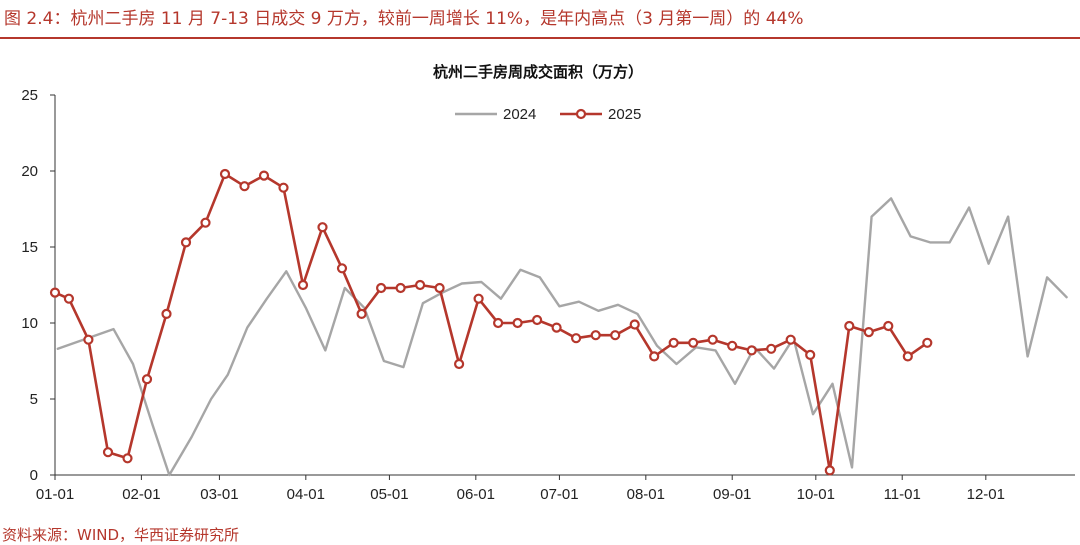 This screenshot has height=545, width=1080. Describe the element at coordinates (29, 323) in the screenshot. I see `y-tick-label: 10` at that location.